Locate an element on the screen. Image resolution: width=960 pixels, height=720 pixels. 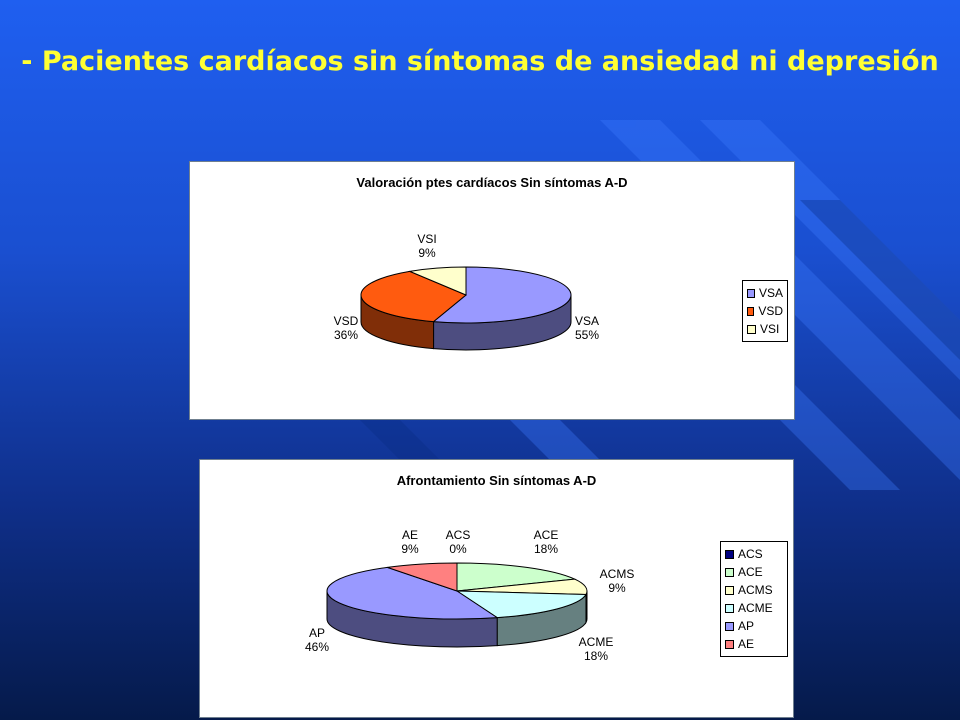
chart-title: Afrontamiento Sin síntomas A-D is located at coordinates (496, 480).